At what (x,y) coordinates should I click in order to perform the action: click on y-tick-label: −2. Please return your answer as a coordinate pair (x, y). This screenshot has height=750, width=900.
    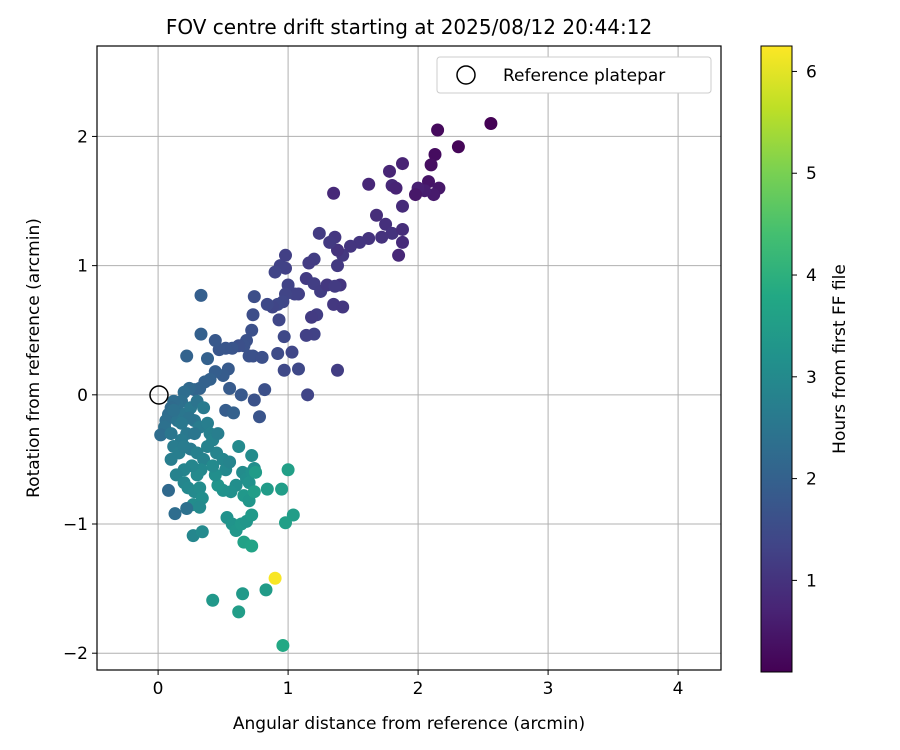
    Looking at the image, I should click on (75, 654).